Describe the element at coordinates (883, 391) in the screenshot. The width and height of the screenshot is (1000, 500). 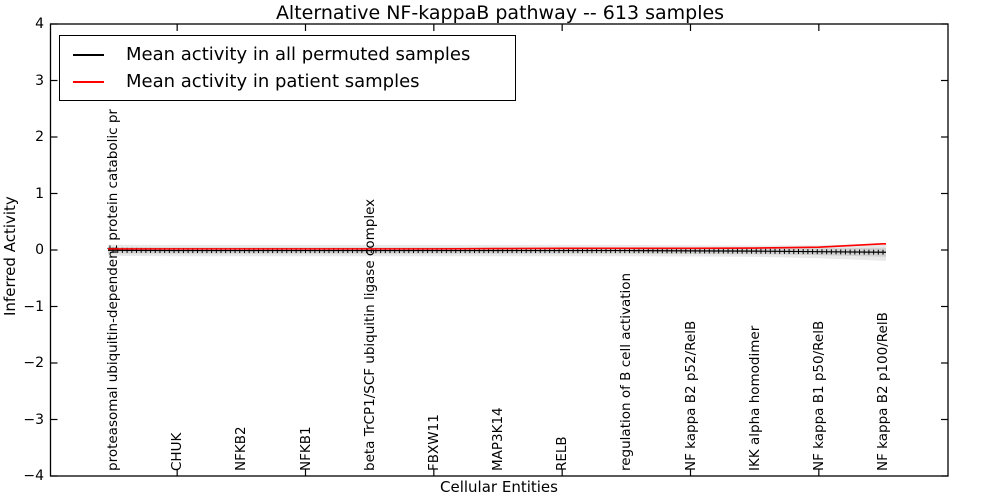
I see `x-tick-label: NF kappa B2 p100/RelB` at that location.